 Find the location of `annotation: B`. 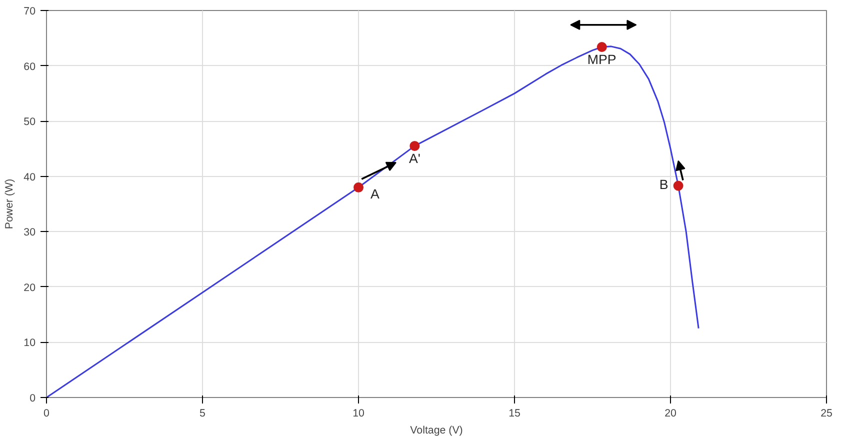

annotation: B is located at coordinates (663, 184).